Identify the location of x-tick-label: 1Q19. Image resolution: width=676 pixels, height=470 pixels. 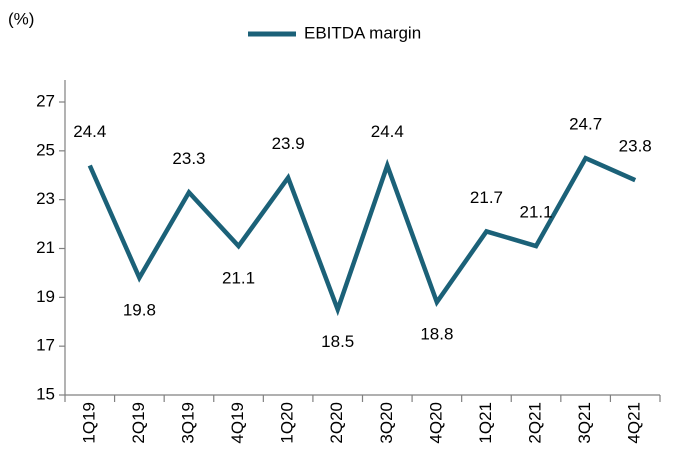
(88, 423).